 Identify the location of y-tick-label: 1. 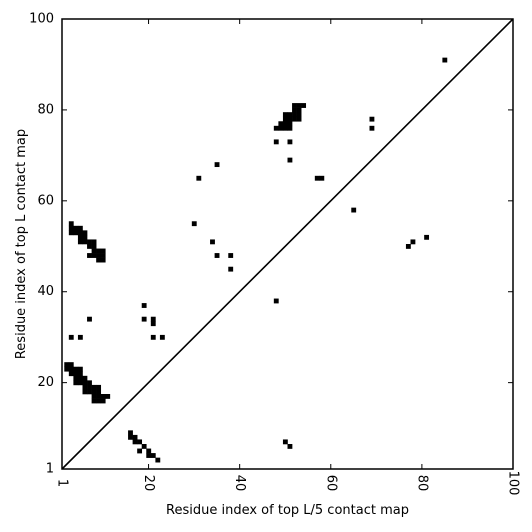
(50, 469).